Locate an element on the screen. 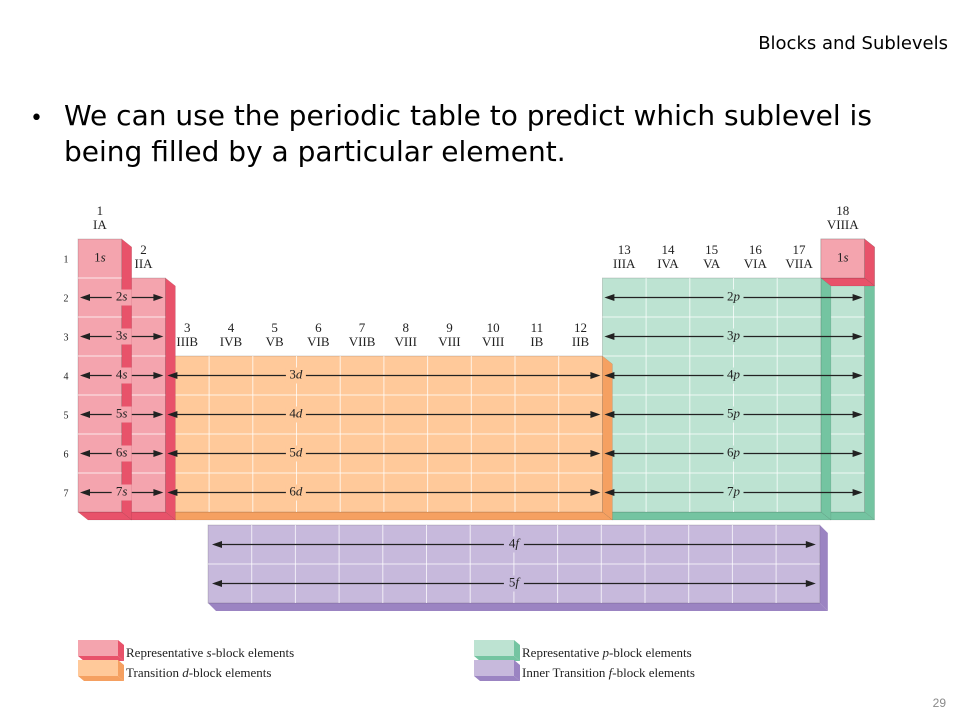 The image size is (960, 720). sublevel-label-3s-bg is located at coordinates (121, 336).